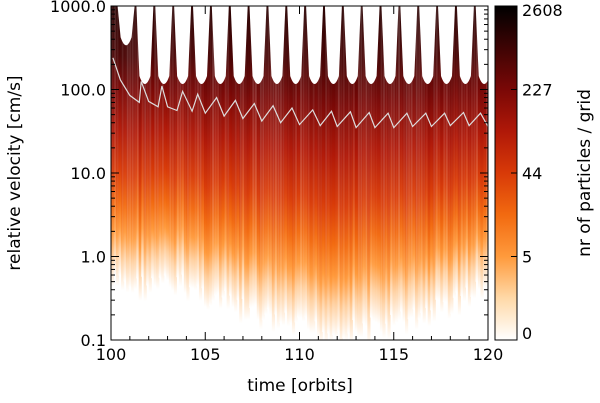 This screenshot has height=403, width=600. I want to click on series-line, so click(300, 93).